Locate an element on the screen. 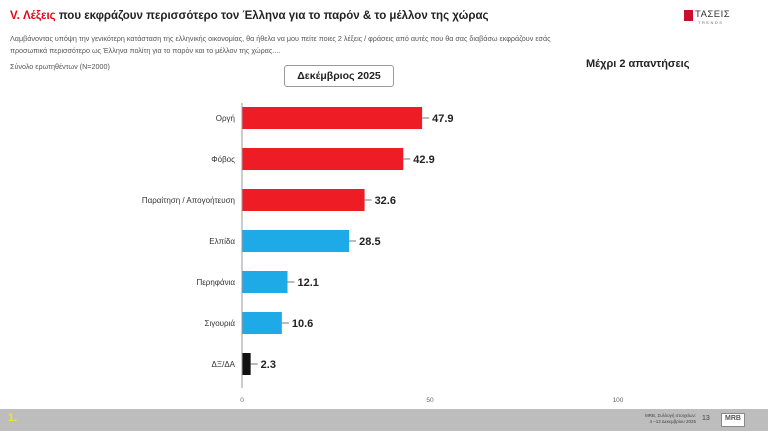  value-label: 12.1 is located at coordinates (307, 283).